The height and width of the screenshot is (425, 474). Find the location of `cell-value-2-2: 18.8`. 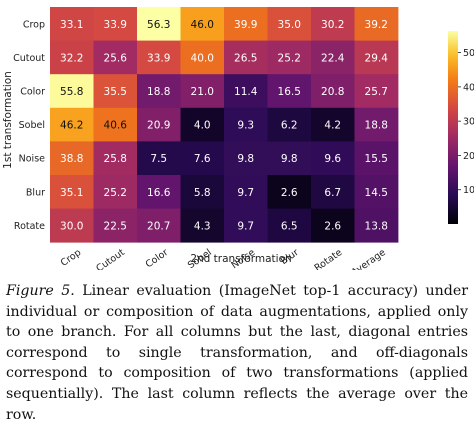

cell-value-2-2: 18.8 is located at coordinates (158, 92).